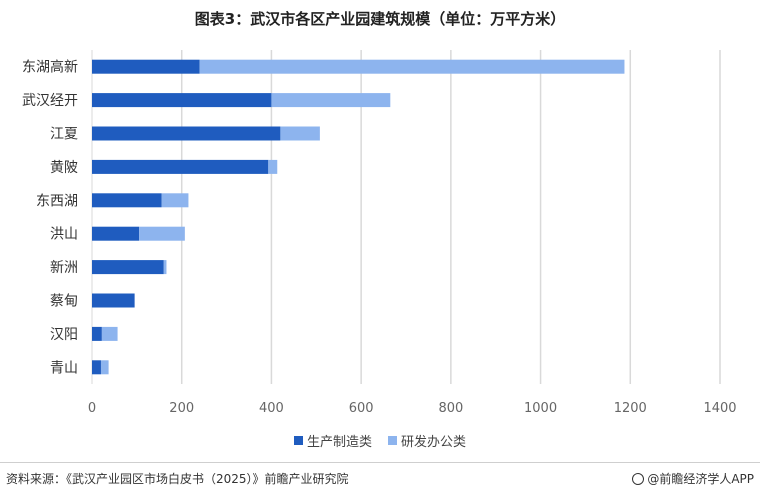  Describe the element at coordinates (630, 408) in the screenshot. I see `x-tick-label: 1200` at that location.